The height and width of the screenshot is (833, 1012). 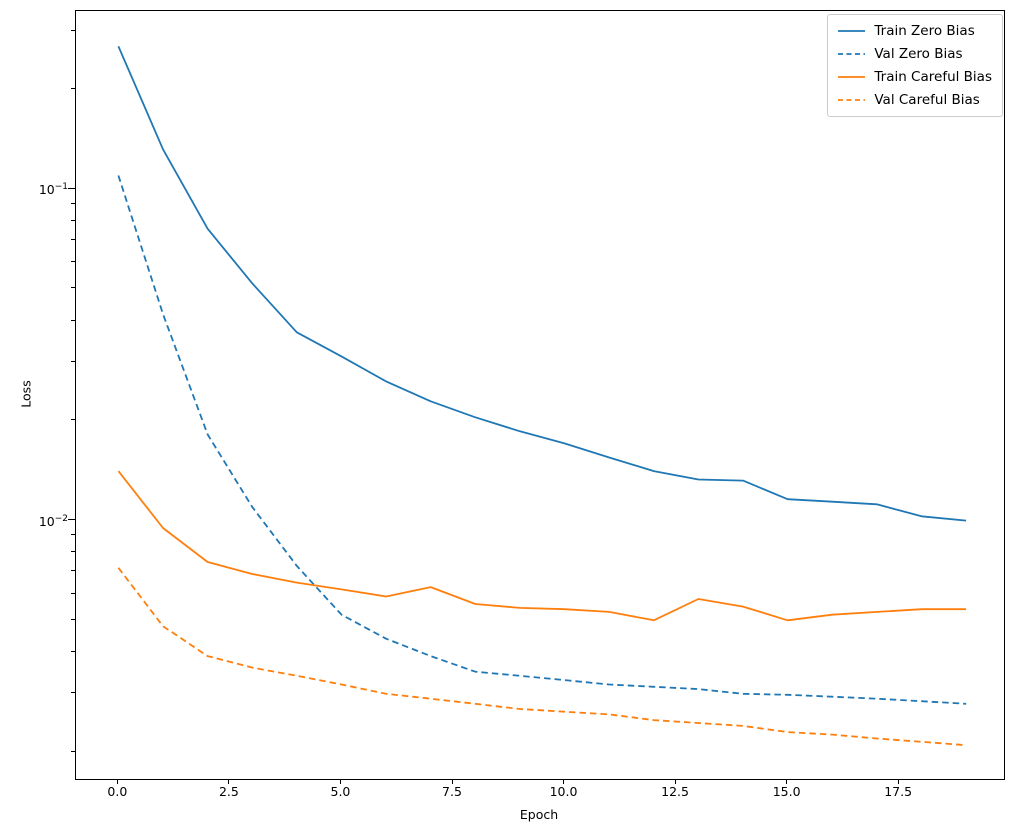 What do you see at coordinates (539, 814) in the screenshot?
I see `x-axis-label: Epoch` at bounding box center [539, 814].